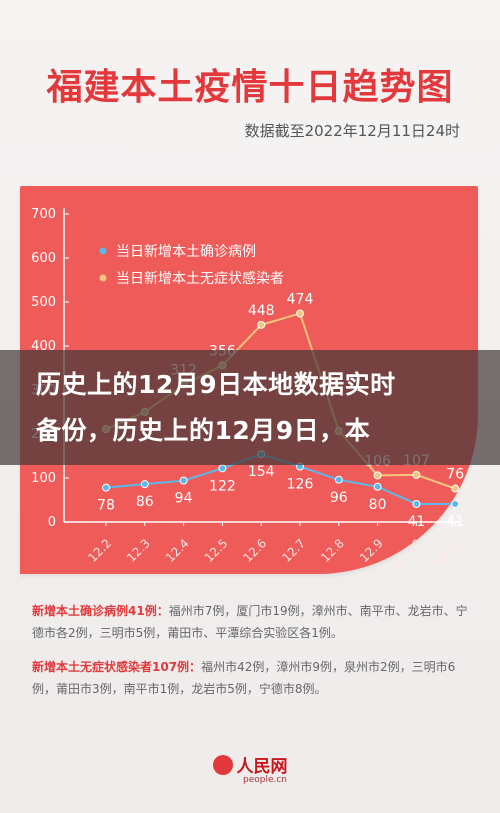 The image size is (500, 813). I want to click on headline-overlay-banner: 历史上的12月9日本地数据实时 备份，历史上的12月9日，本, so click(250, 407).